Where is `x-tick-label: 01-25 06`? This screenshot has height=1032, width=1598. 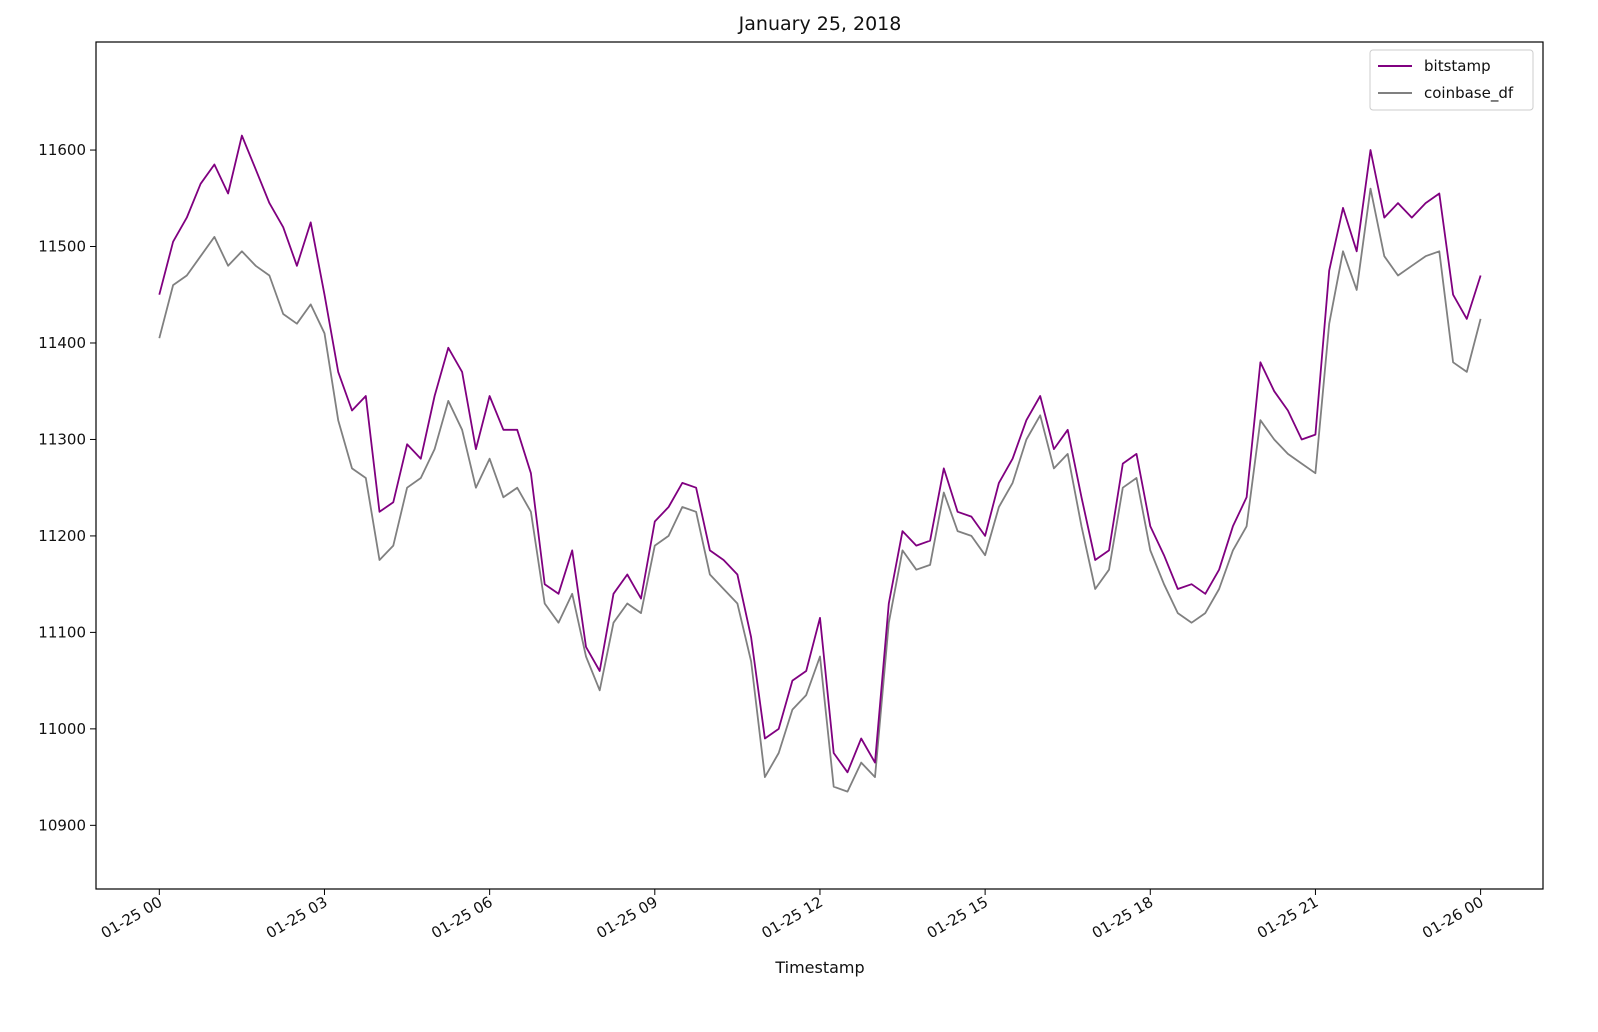 x-tick-label: 01-25 06 is located at coordinates (461, 917).